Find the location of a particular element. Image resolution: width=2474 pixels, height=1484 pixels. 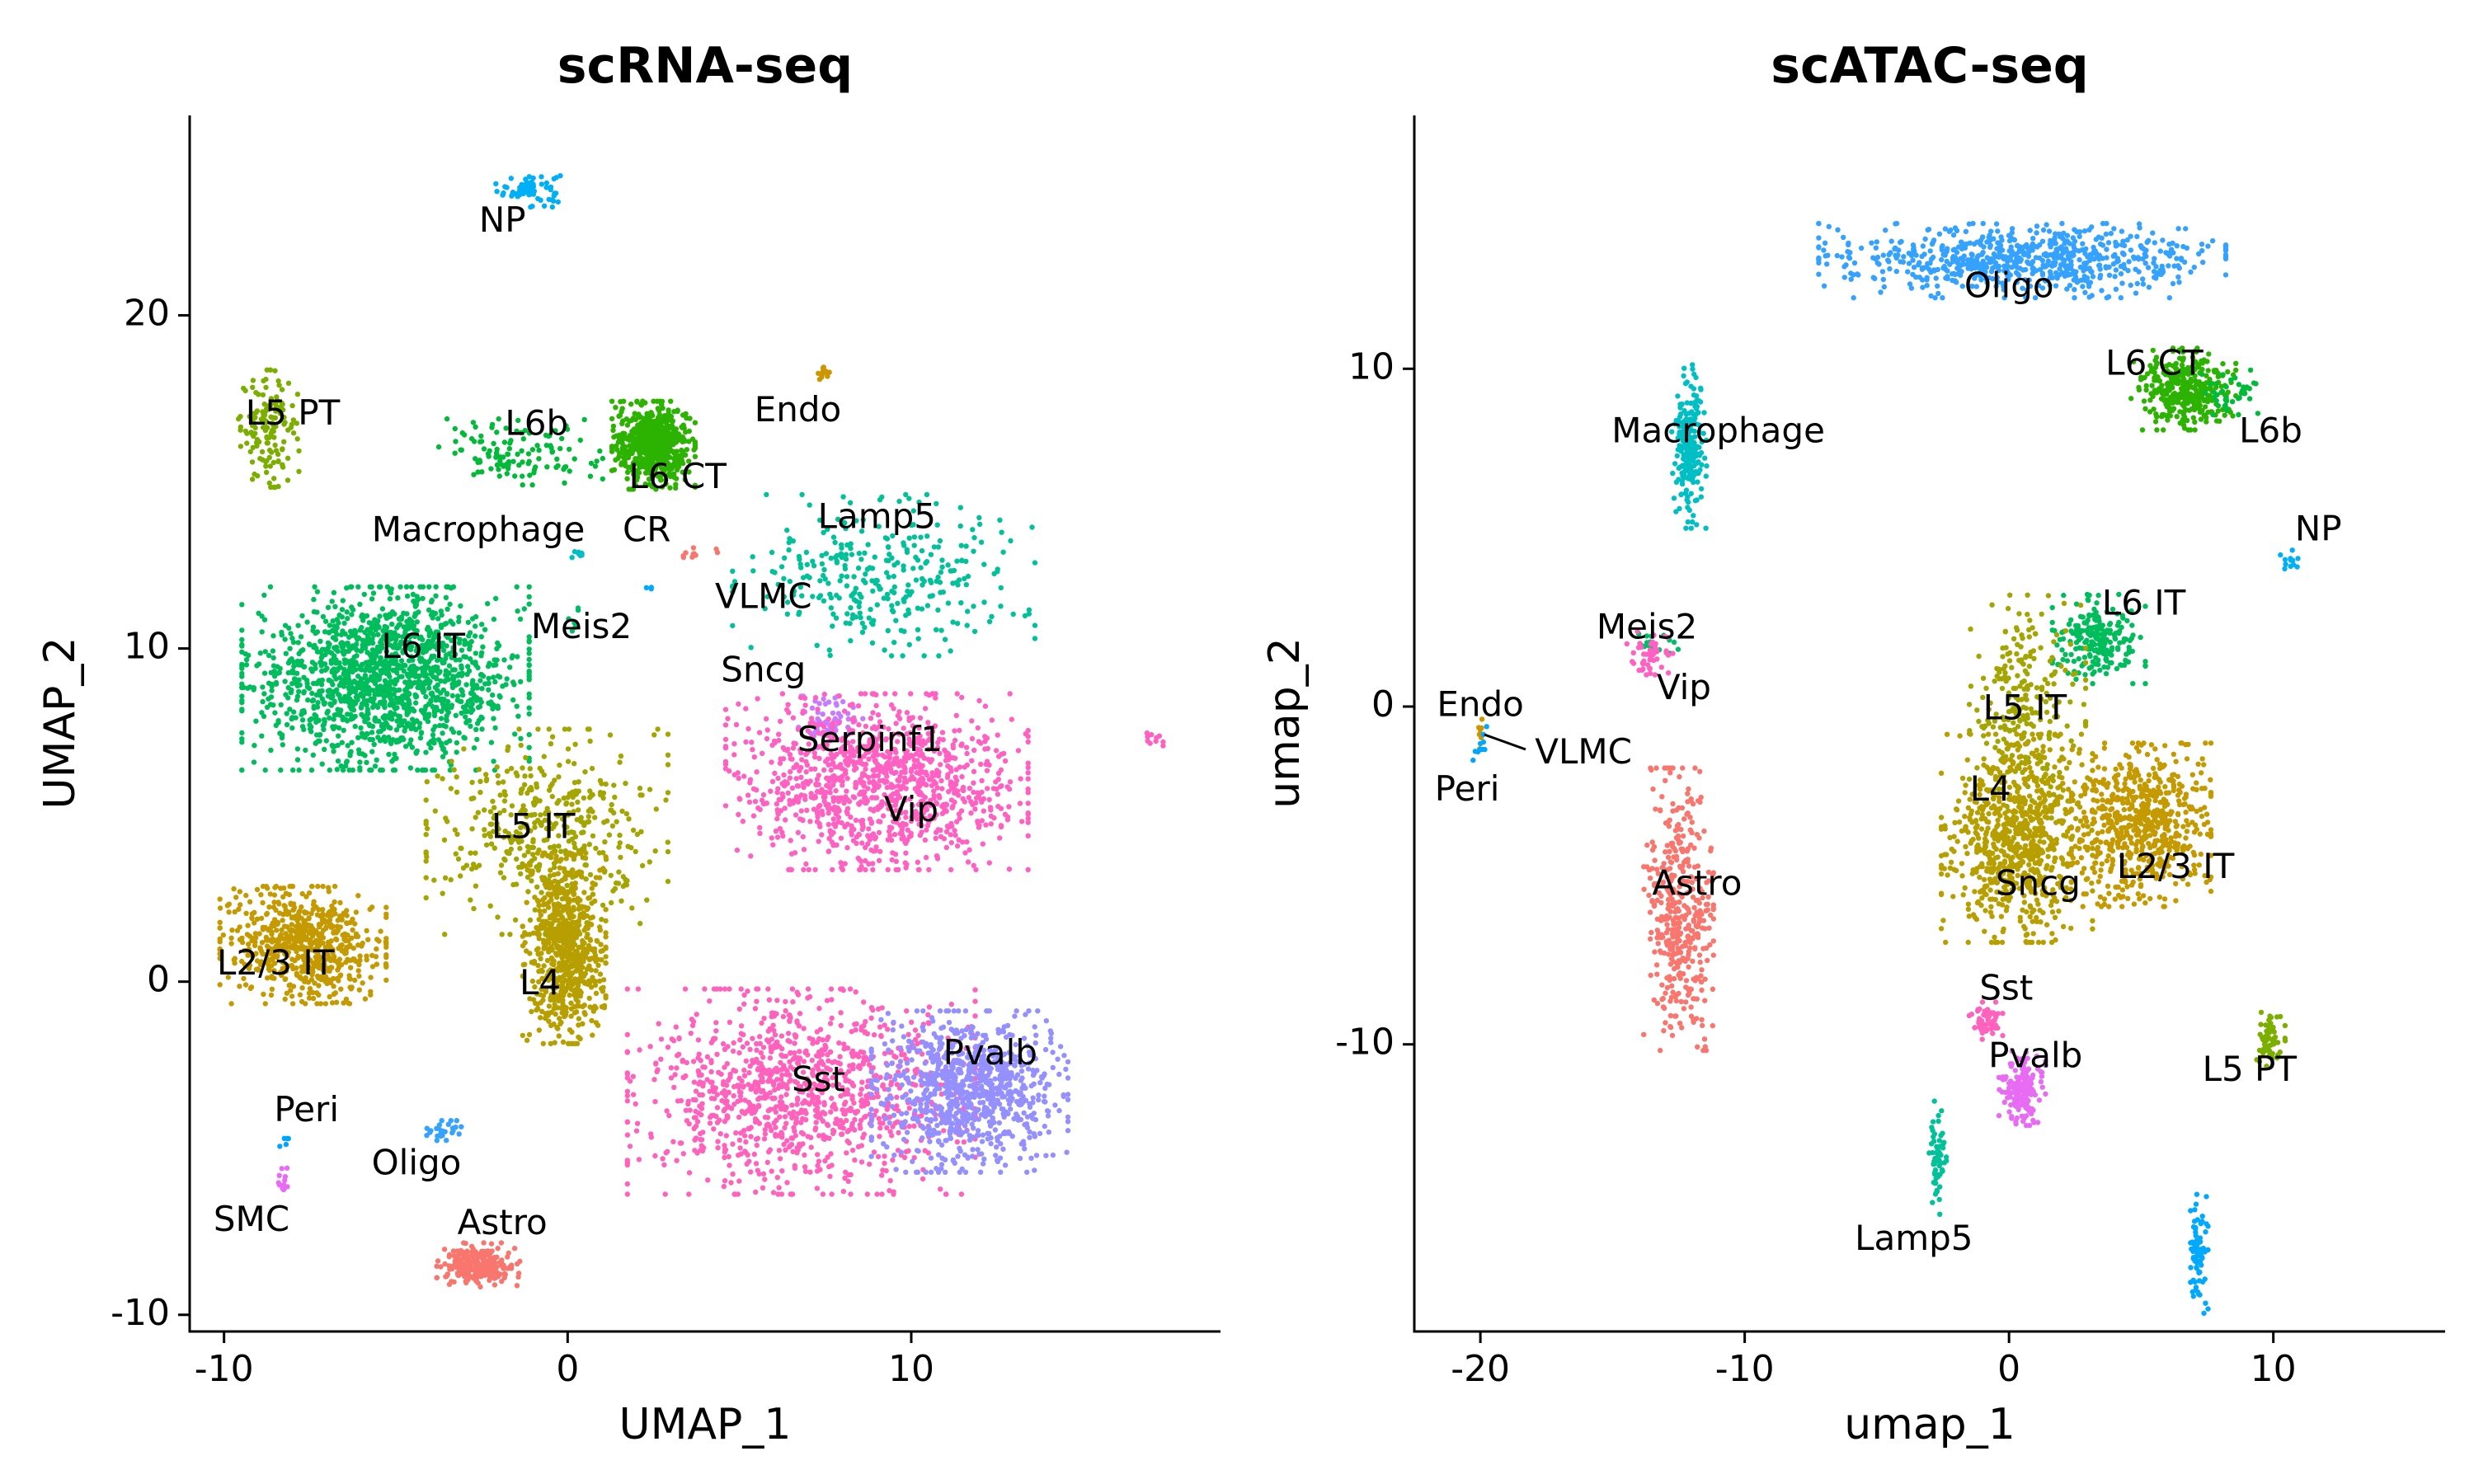

cluster-np is located at coordinates (528, 191).